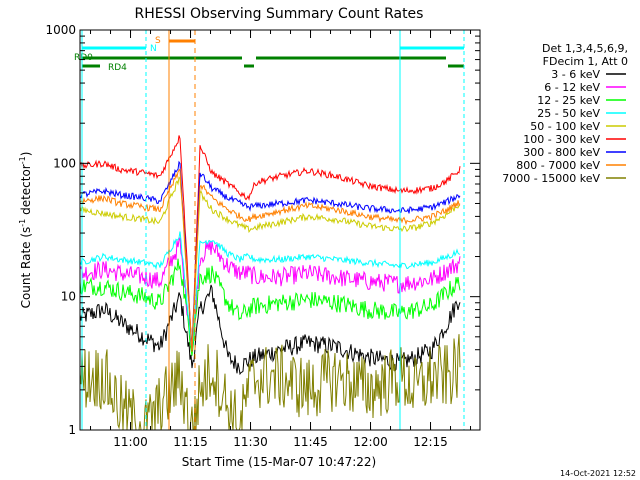  Describe the element at coordinates (72, 430) in the screenshot. I see `y-tick-label-0: 1` at that location.